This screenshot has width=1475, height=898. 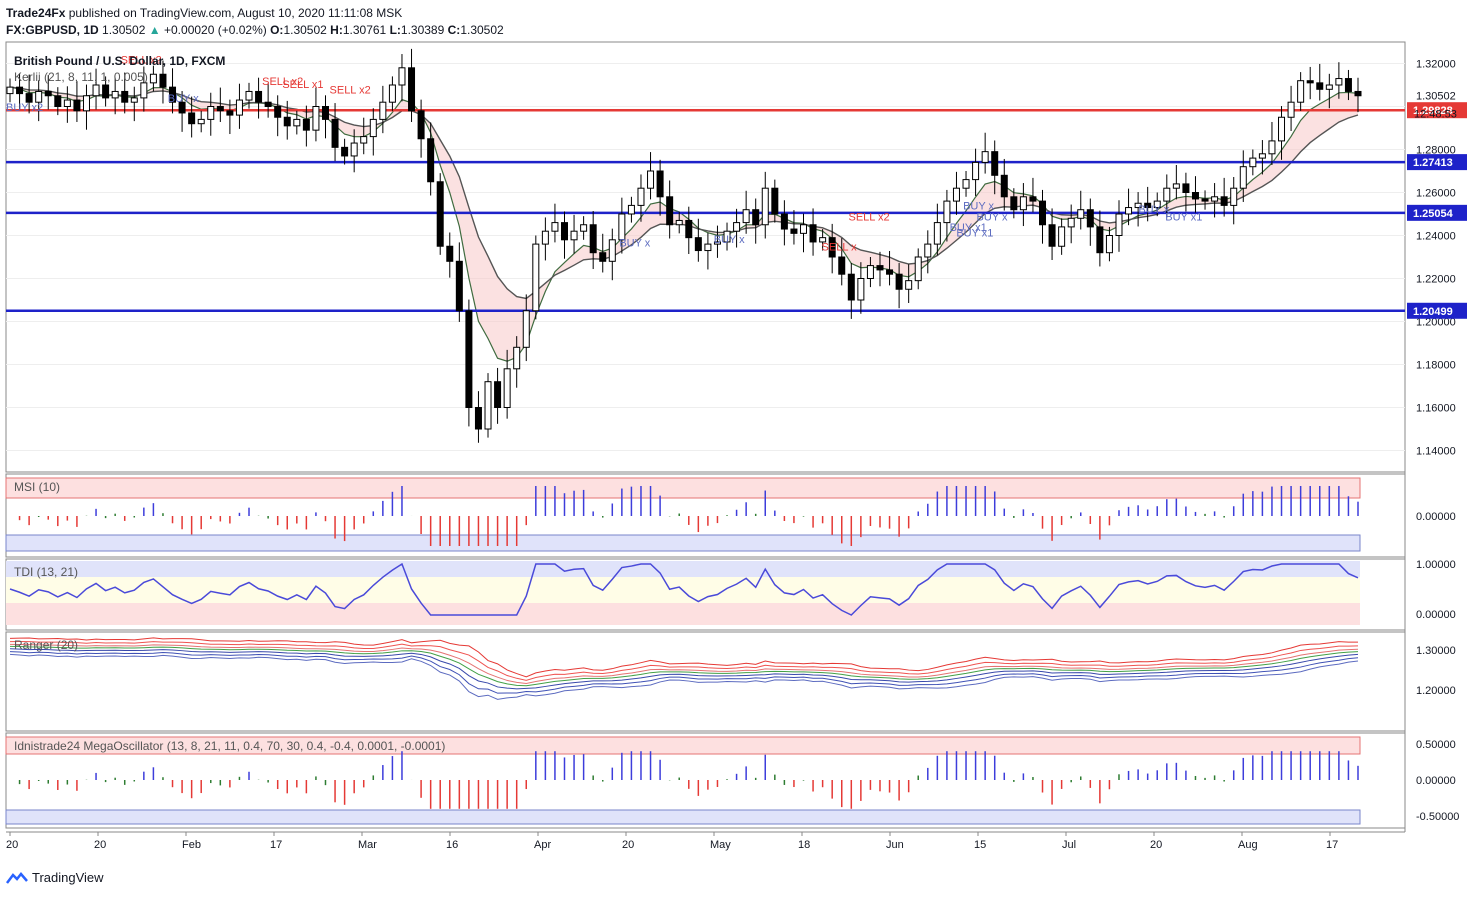 I want to click on signal-annotation: SELL x1, so click(x=302, y=85).